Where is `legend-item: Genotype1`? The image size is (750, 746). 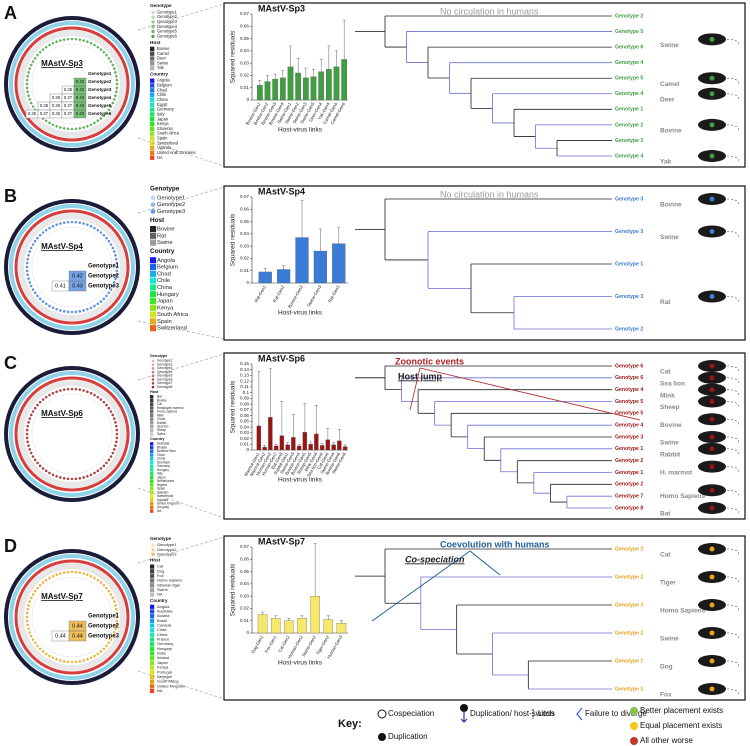
legend-item: Genotype1 is located at coordinates (171, 198).